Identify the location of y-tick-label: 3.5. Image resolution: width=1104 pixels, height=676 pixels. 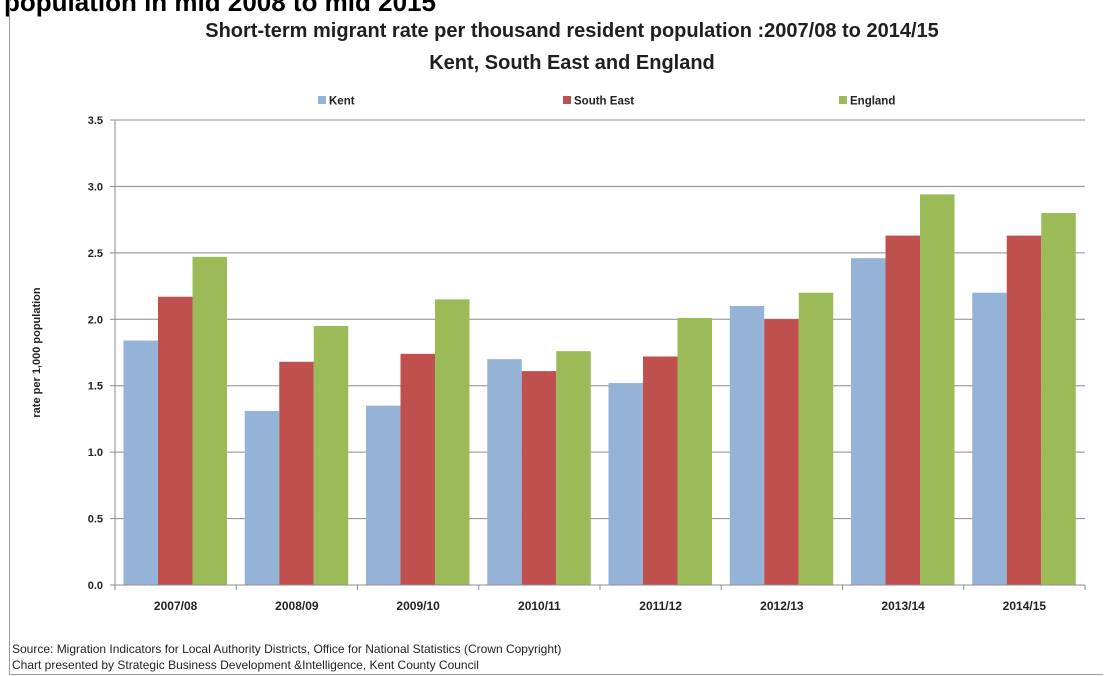
(95, 121).